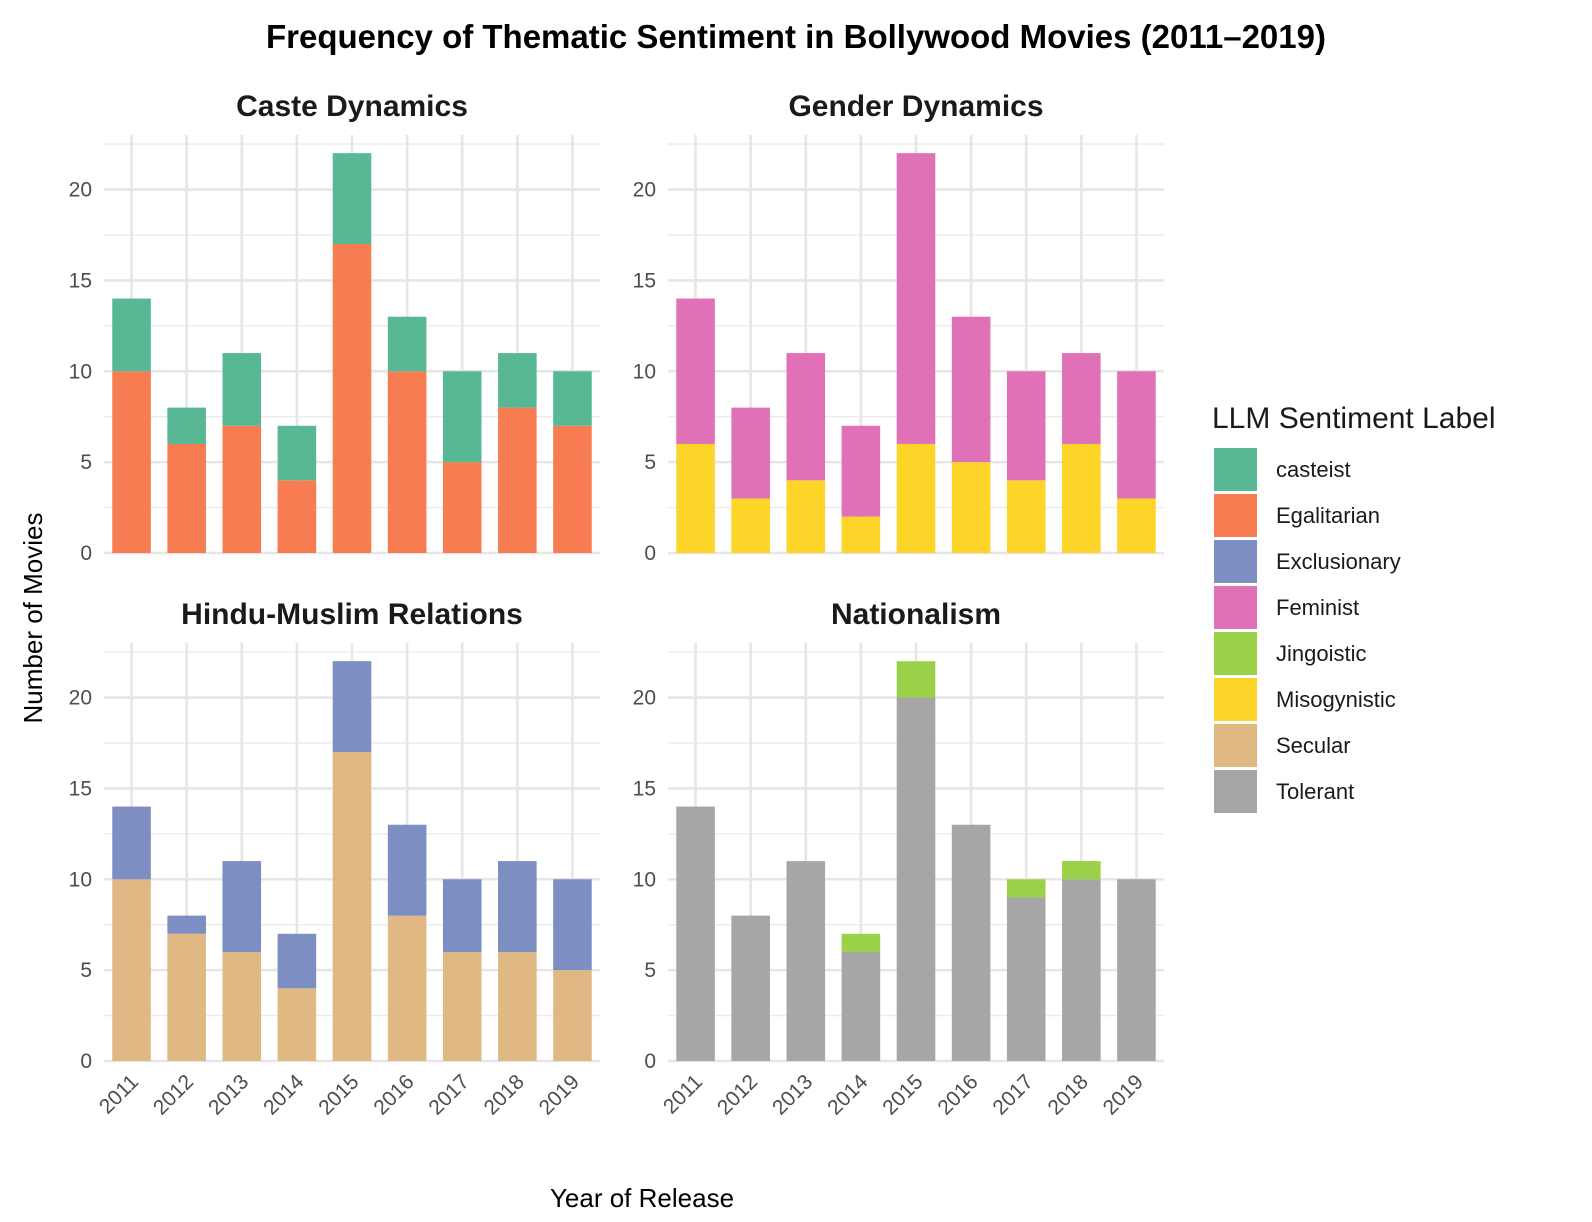  What do you see at coordinates (297, 516) in the screenshot?
I see `bar-egalitarian-2014` at bounding box center [297, 516].